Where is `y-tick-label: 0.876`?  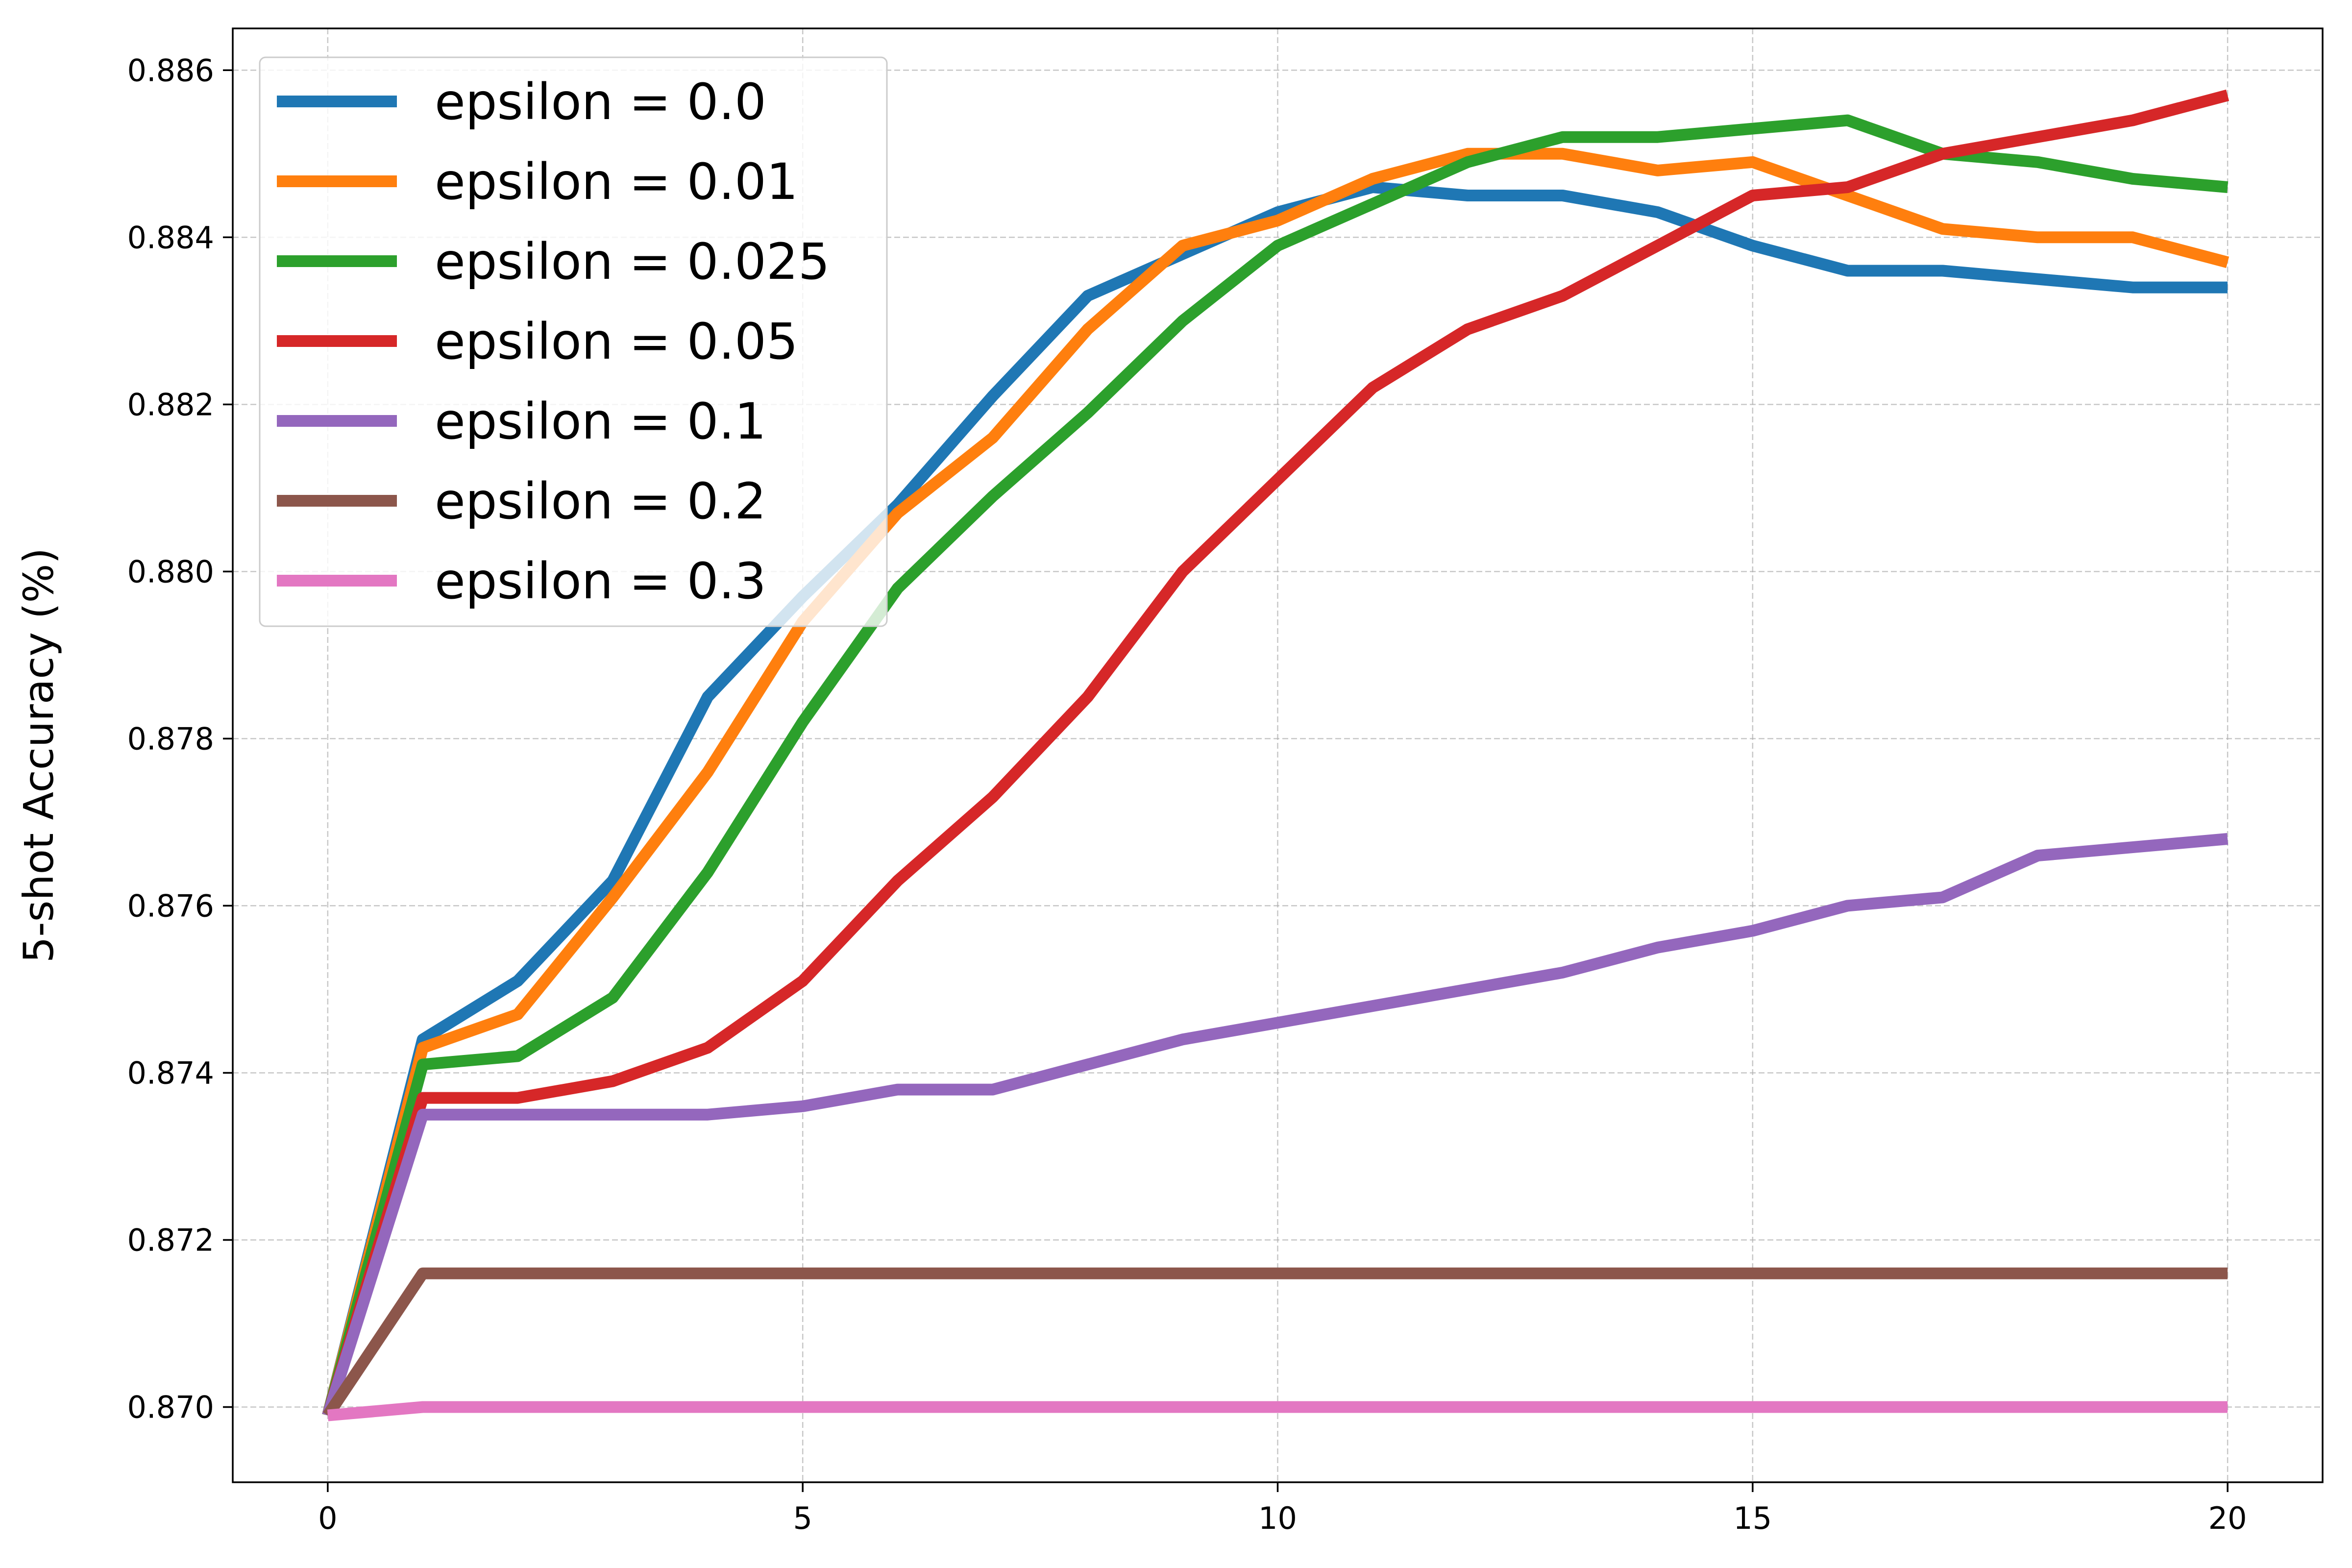
y-tick-label: 0.876 is located at coordinates (171, 906).